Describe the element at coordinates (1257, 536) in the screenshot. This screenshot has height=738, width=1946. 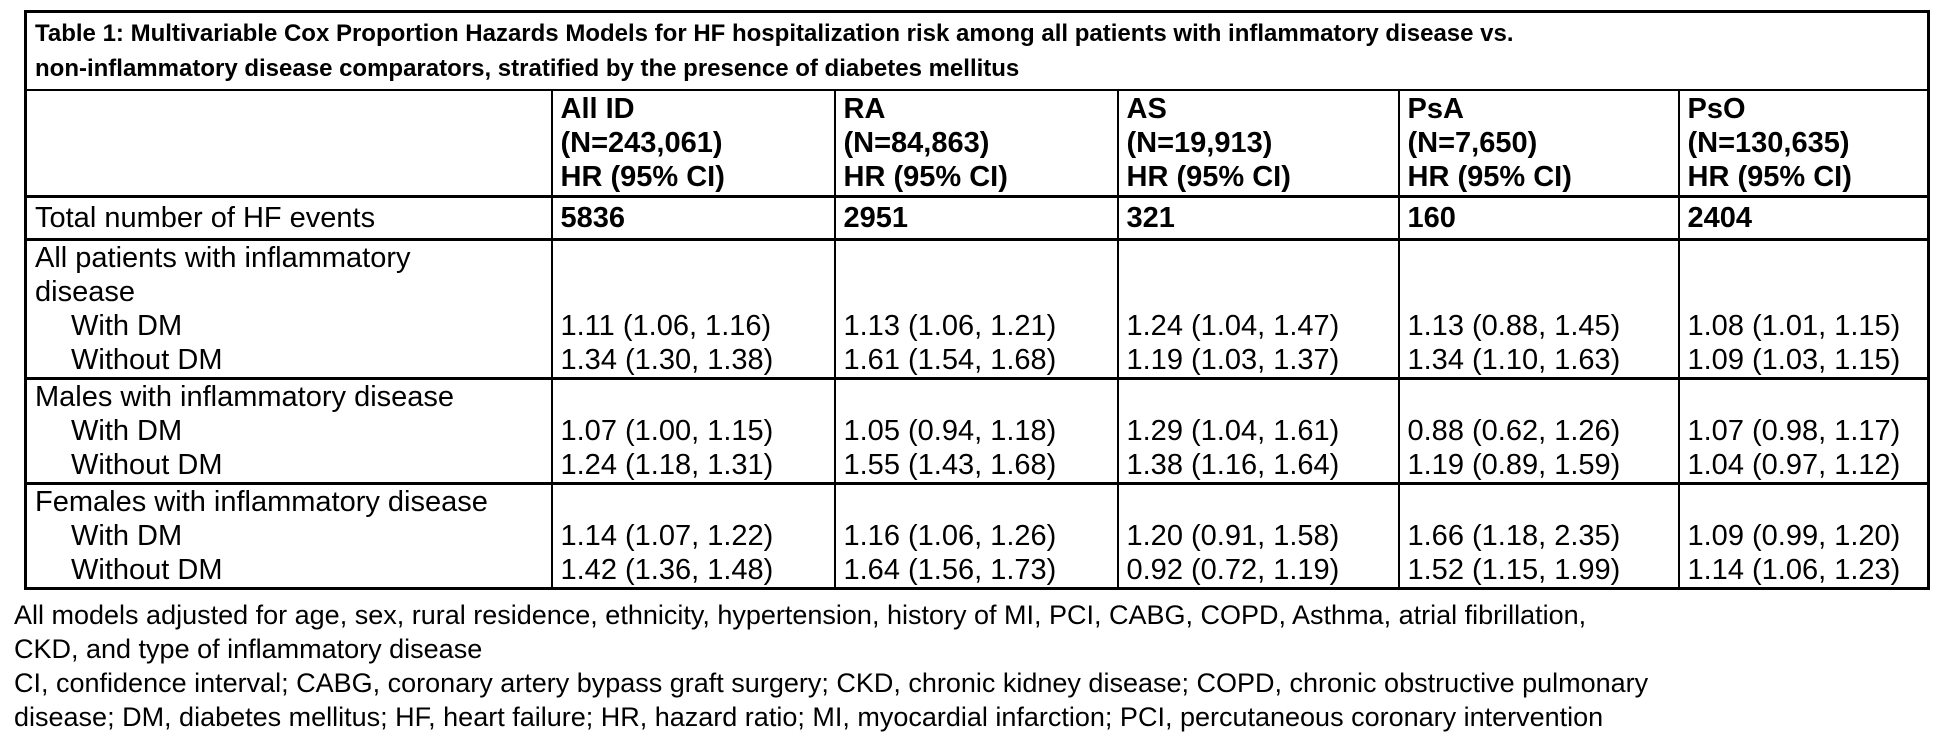
I see `hr-value: 1.20 (0.91, 1.58)` at that location.